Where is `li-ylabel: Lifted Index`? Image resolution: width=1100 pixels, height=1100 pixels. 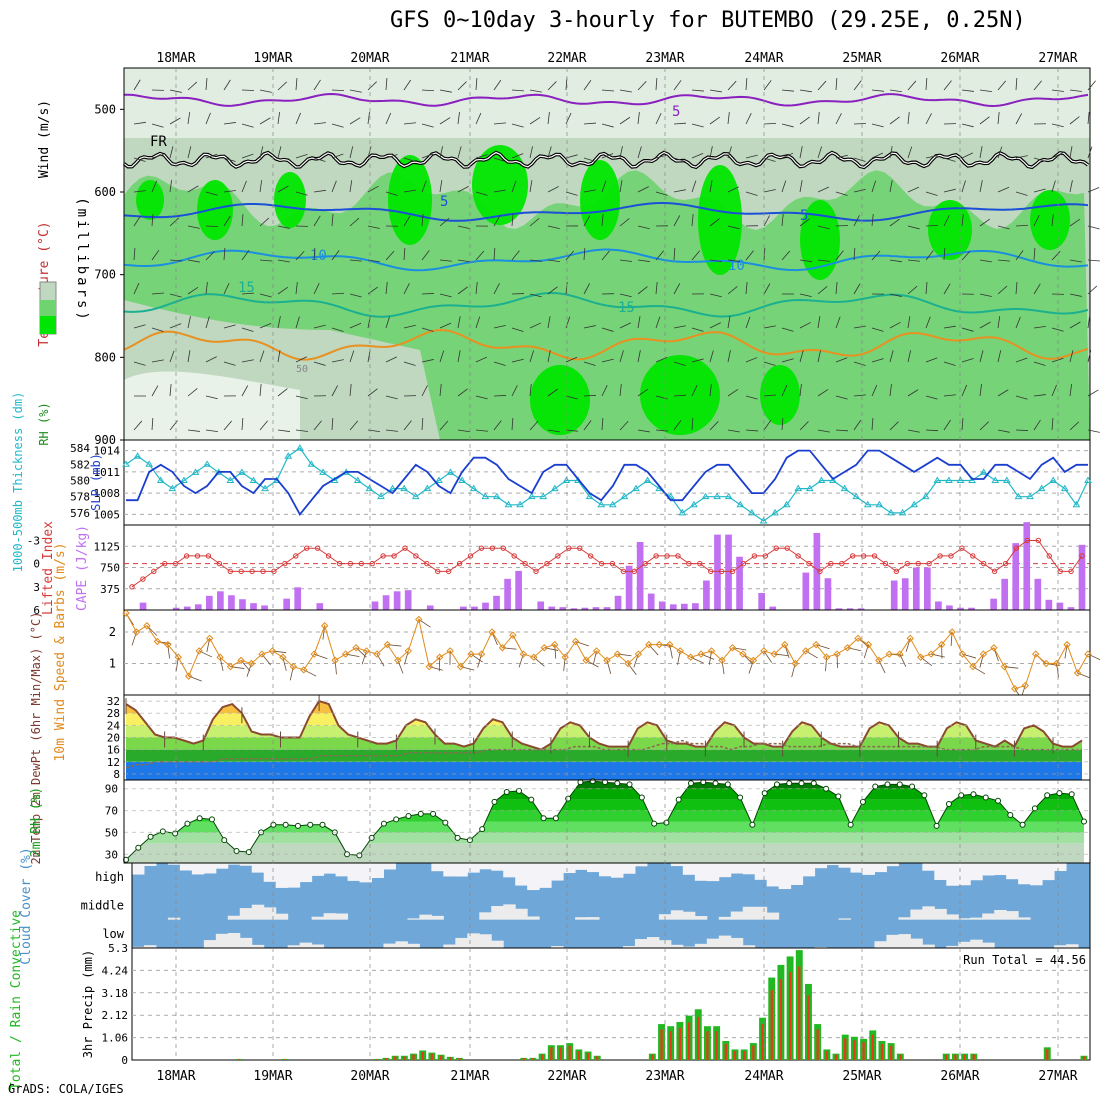
li-ylabel: Lifted Index is located at coordinates (48, 568).